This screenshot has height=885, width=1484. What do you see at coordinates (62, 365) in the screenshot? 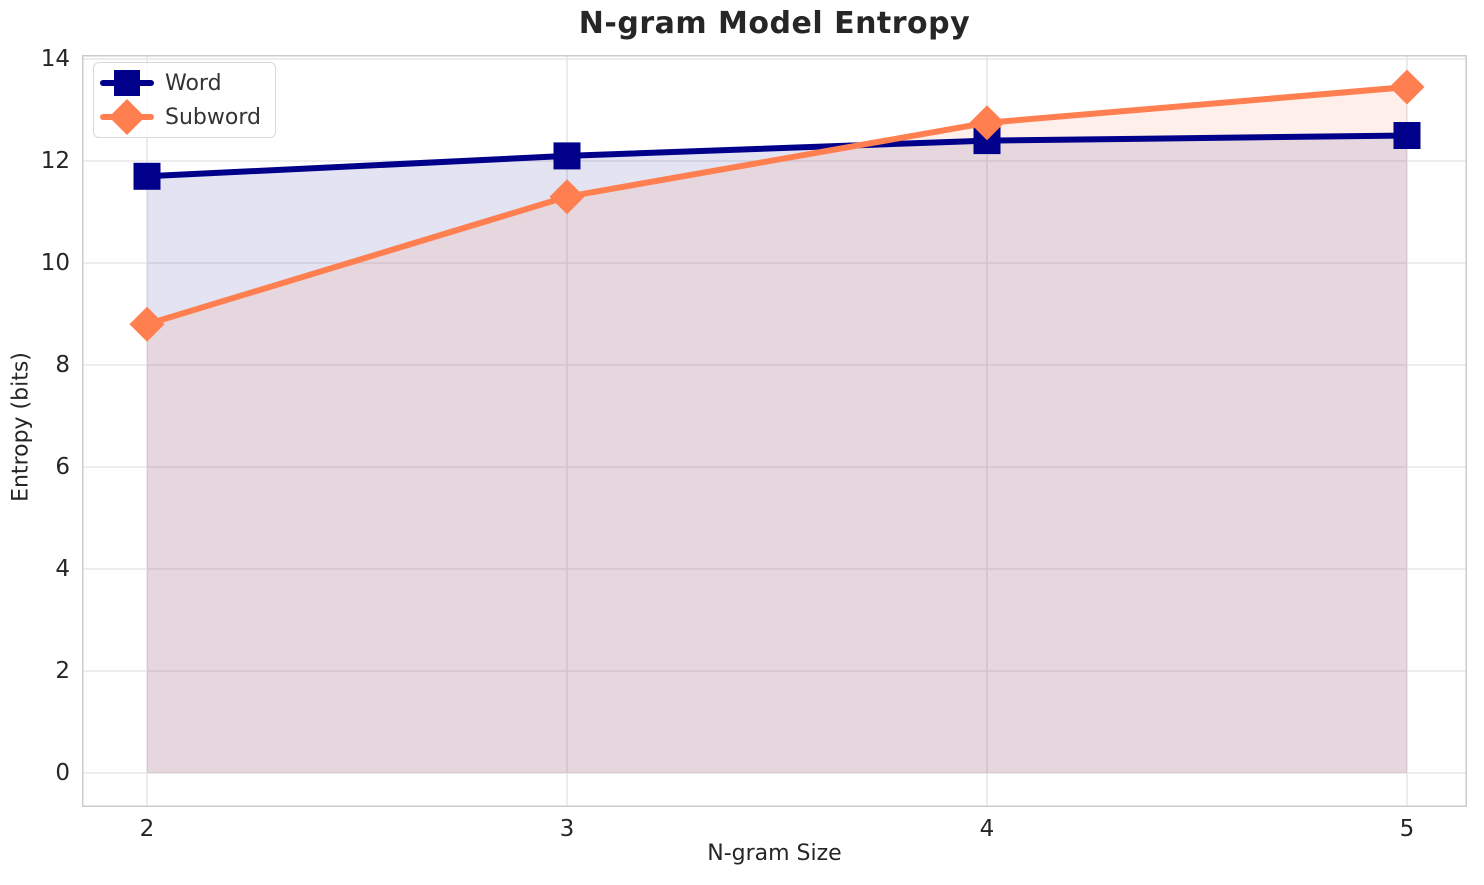
I see `y-tick-label: 8` at bounding box center [62, 365].